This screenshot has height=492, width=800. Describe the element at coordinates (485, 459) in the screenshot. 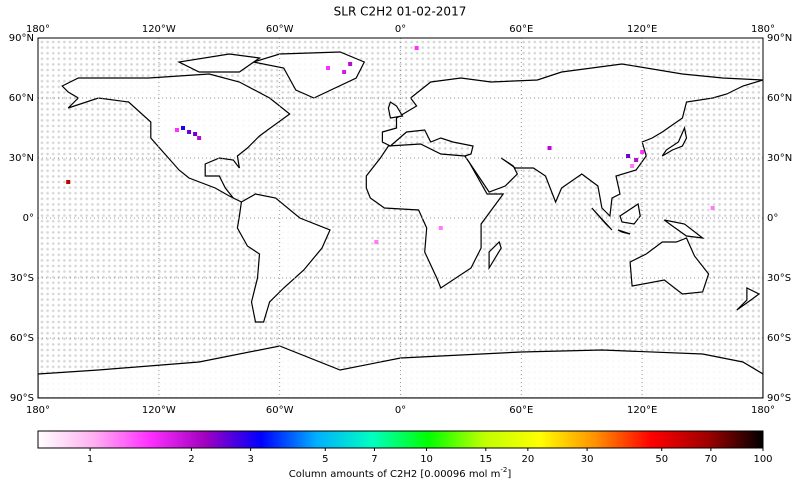

I see `colorbar-tick-label: 15` at that location.